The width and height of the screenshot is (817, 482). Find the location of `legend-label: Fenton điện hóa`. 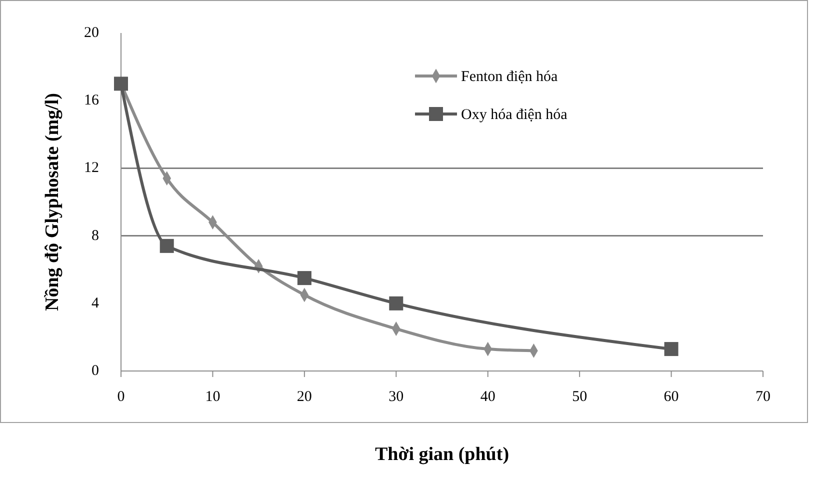

legend-label: Fenton điện hóa is located at coordinates (509, 77).